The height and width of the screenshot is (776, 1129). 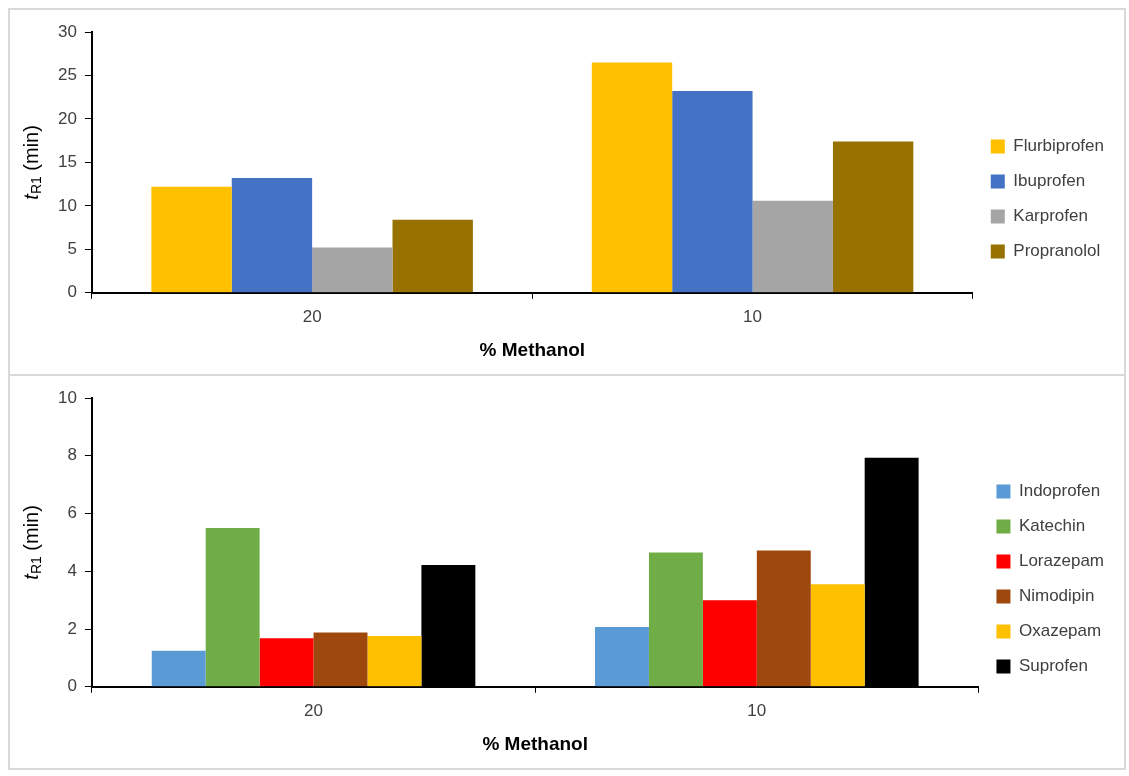 I want to click on y-tick-label: 5, so click(x=72, y=249).